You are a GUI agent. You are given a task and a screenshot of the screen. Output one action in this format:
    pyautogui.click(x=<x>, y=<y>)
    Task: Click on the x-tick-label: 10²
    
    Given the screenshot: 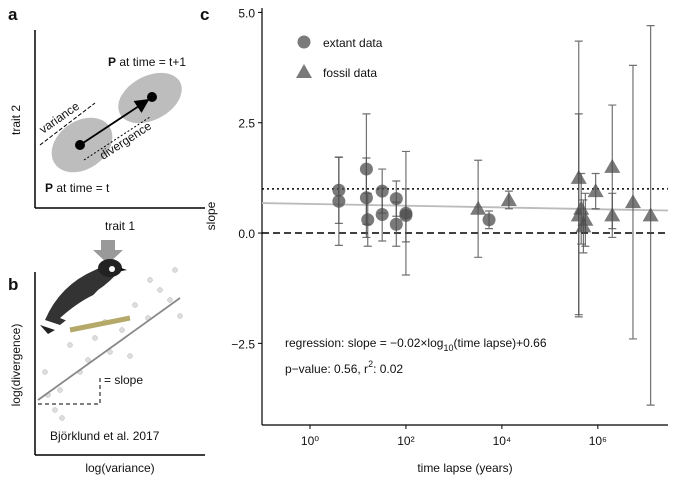 What is the action you would take?
    pyautogui.click(x=405, y=441)
    